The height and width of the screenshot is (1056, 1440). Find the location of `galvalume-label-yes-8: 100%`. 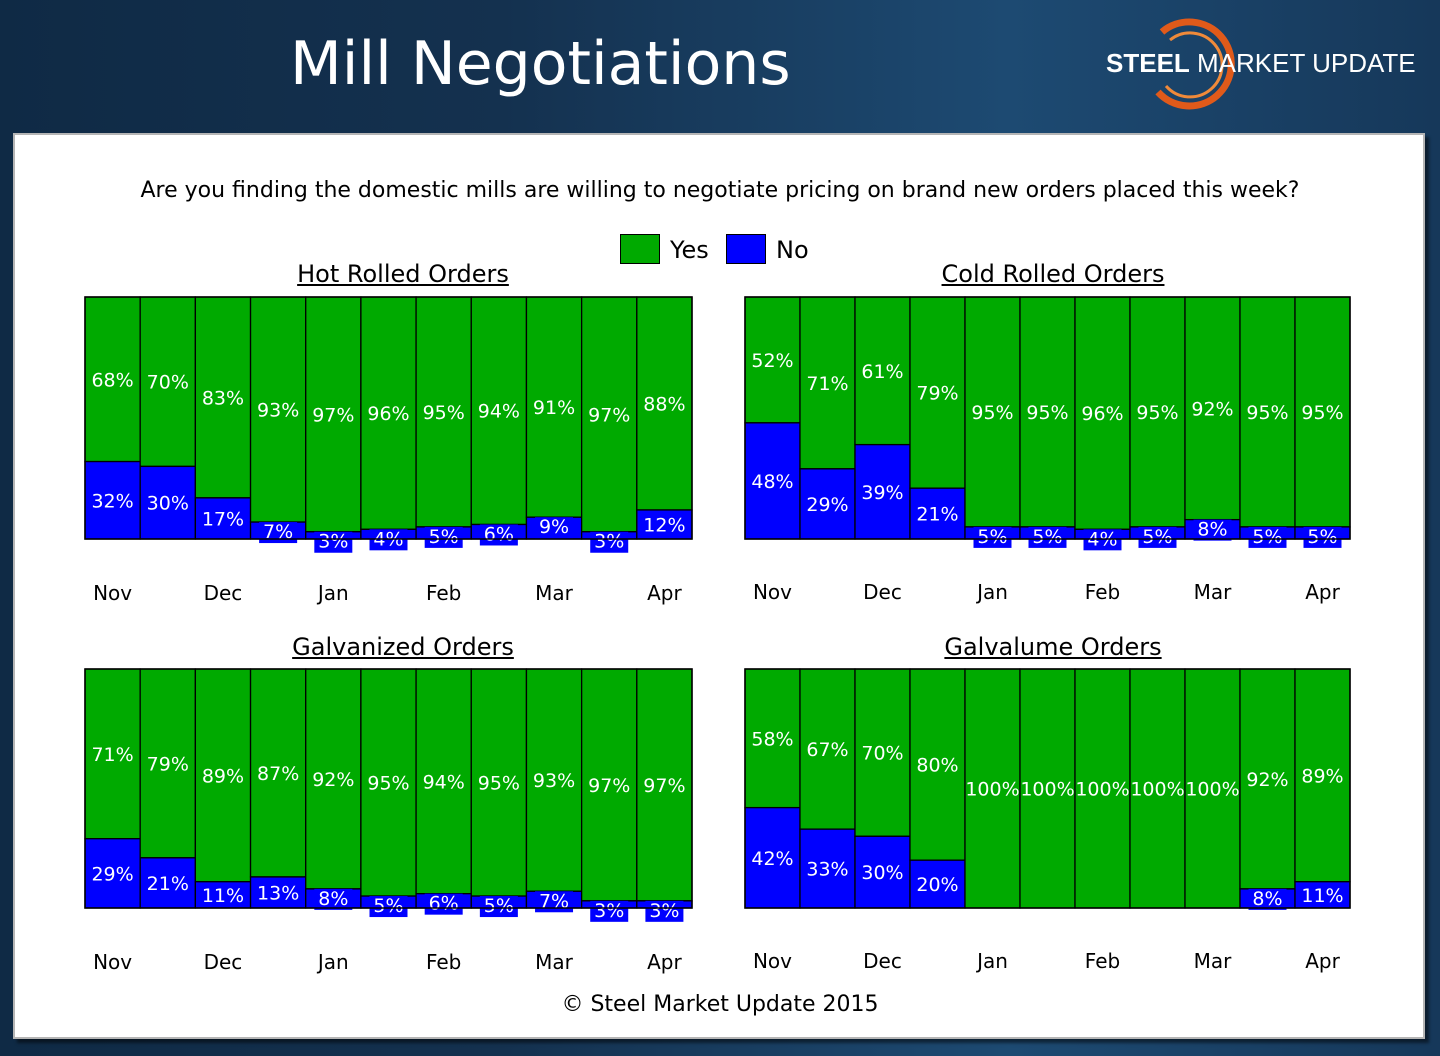

galvalume-label-yes-8: 100% is located at coordinates (1212, 790).